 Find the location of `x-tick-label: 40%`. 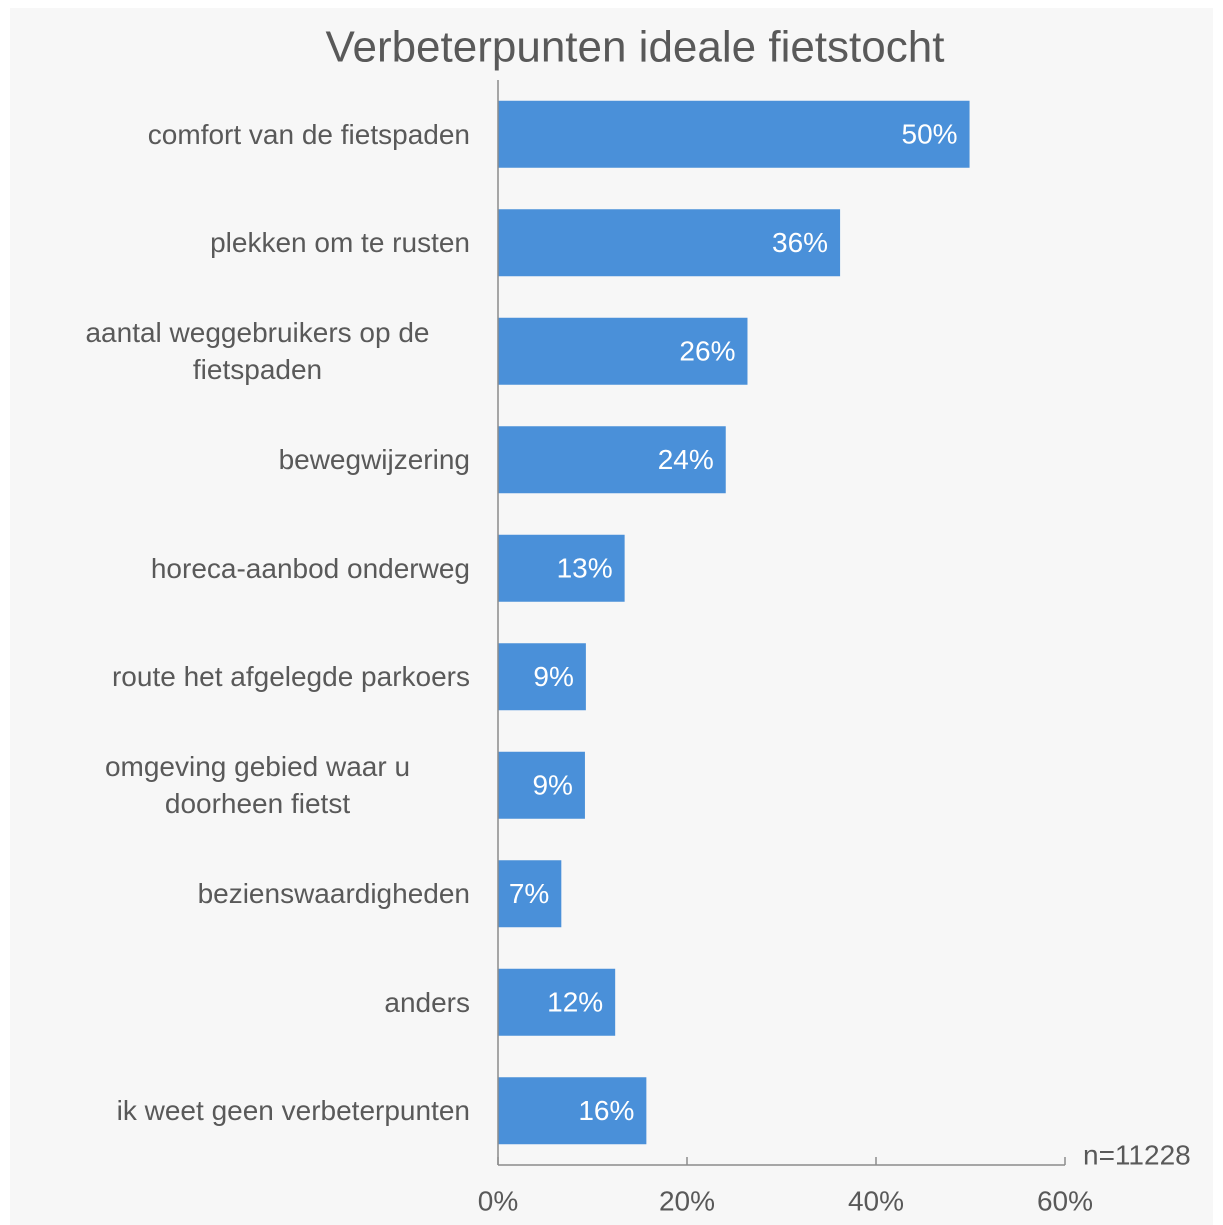

x-tick-label: 40% is located at coordinates (876, 1200).